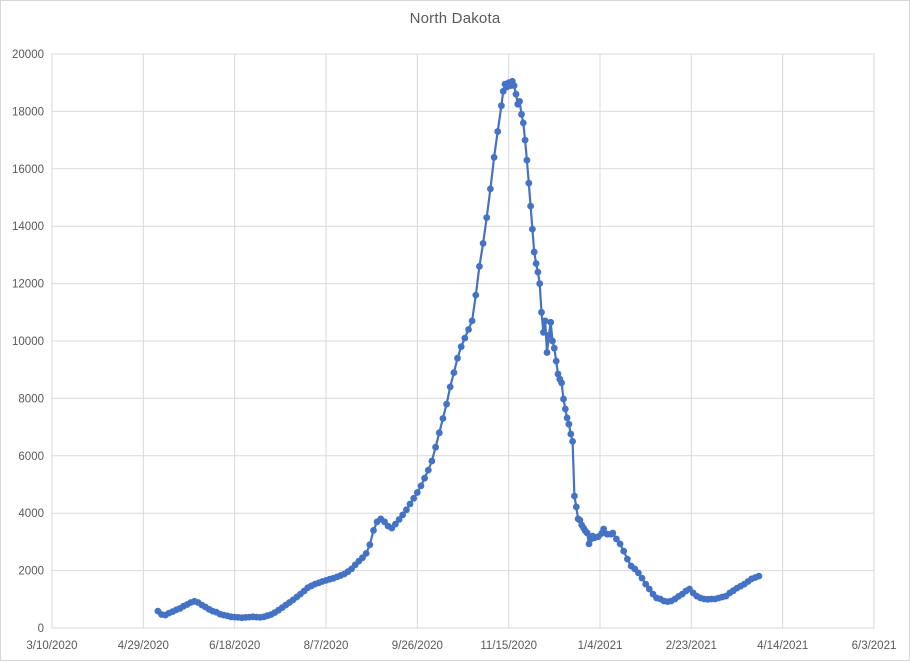 The height and width of the screenshot is (662, 910). Describe the element at coordinates (28, 285) in the screenshot. I see `y-axis-tick-label: 12000` at that location.